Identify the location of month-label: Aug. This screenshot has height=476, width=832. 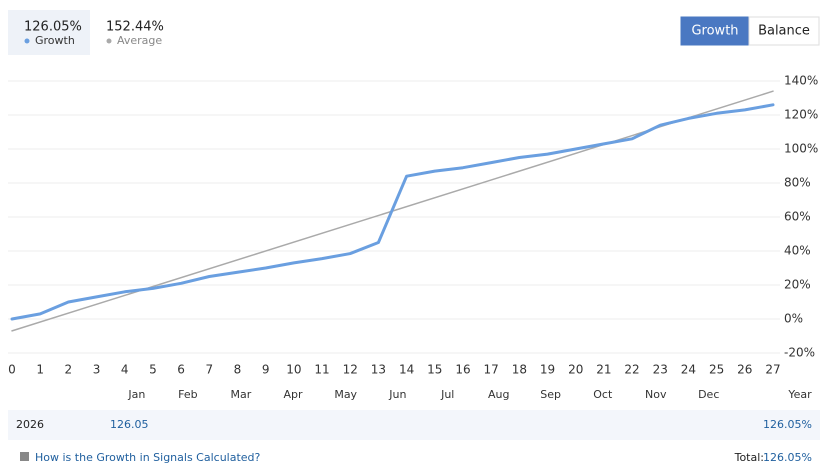
(498, 394).